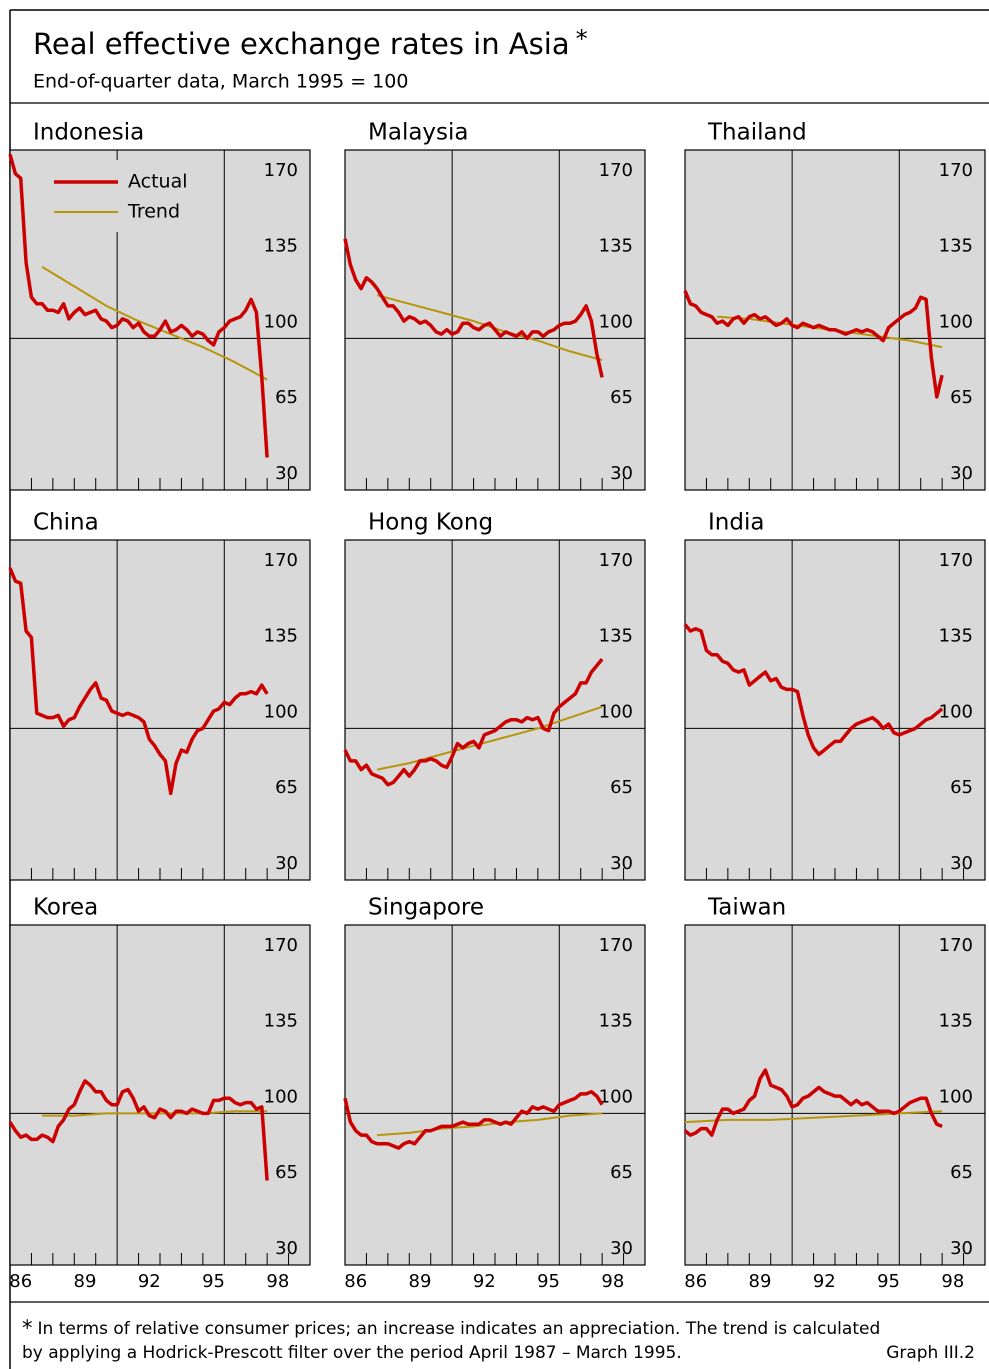 Image resolution: width=989 pixels, height=1369 pixels. What do you see at coordinates (746, 908) in the screenshot?
I see `panel-title: Taiwan` at bounding box center [746, 908].